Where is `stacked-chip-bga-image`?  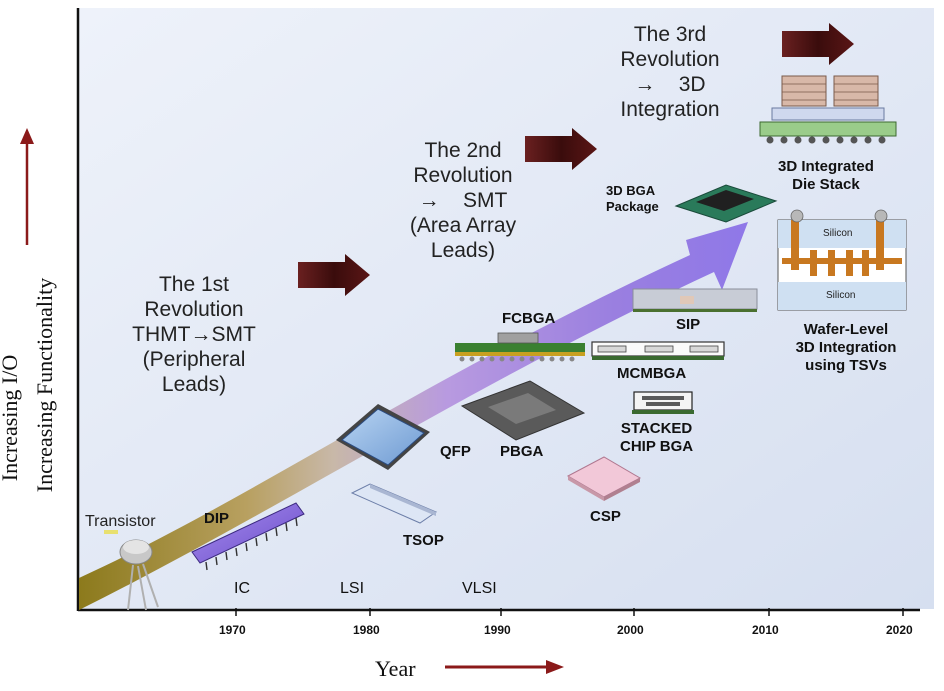 stacked-chip-bga-image is located at coordinates (663, 402).